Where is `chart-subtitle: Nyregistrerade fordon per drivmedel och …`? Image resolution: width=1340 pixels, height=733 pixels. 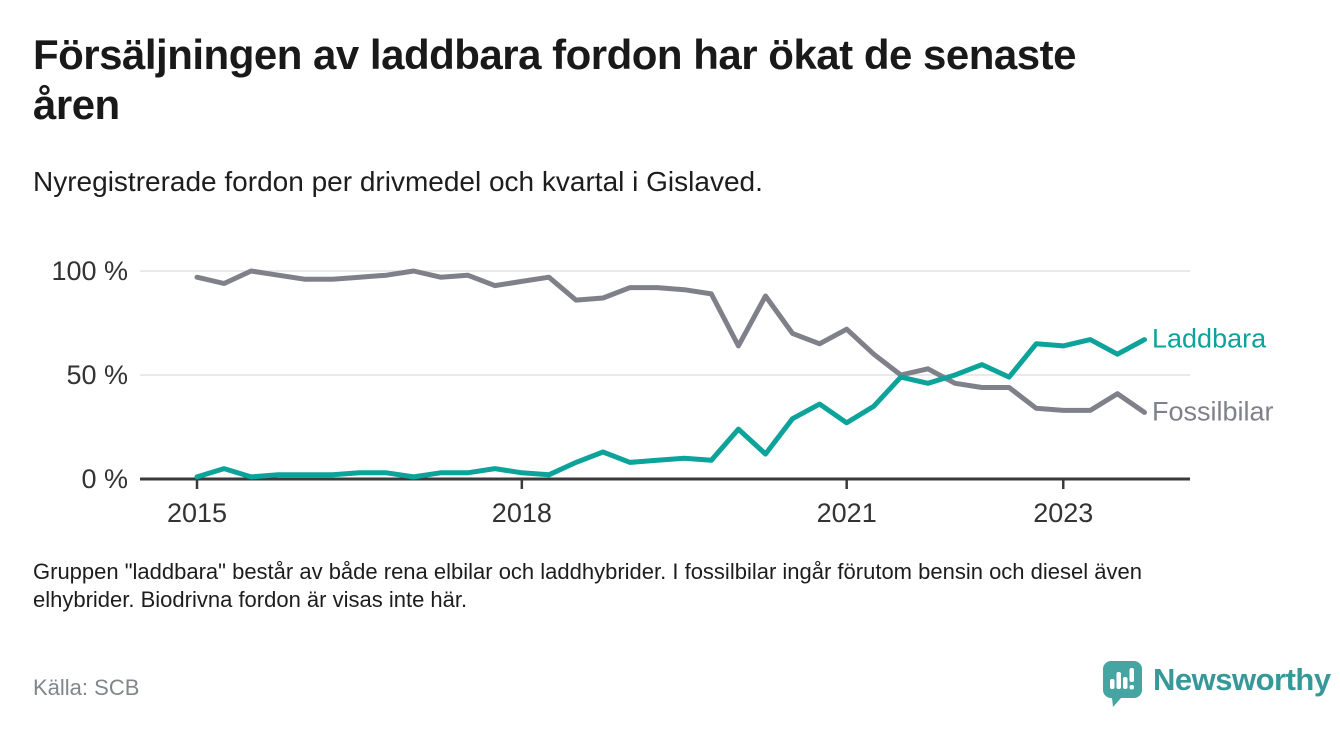
chart-subtitle: Nyregistrerade fordon per drivmedel och … is located at coordinates (398, 181).